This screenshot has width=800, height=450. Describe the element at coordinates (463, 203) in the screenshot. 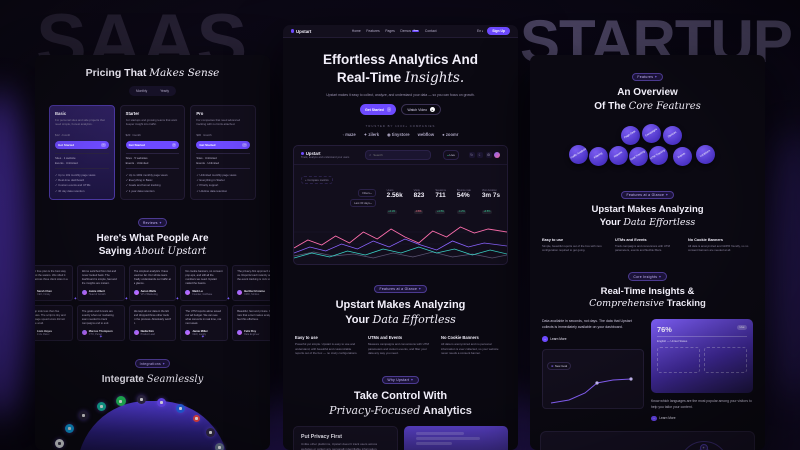

I see `stat-block: Bounce rate 54% -1.2%` at that location.